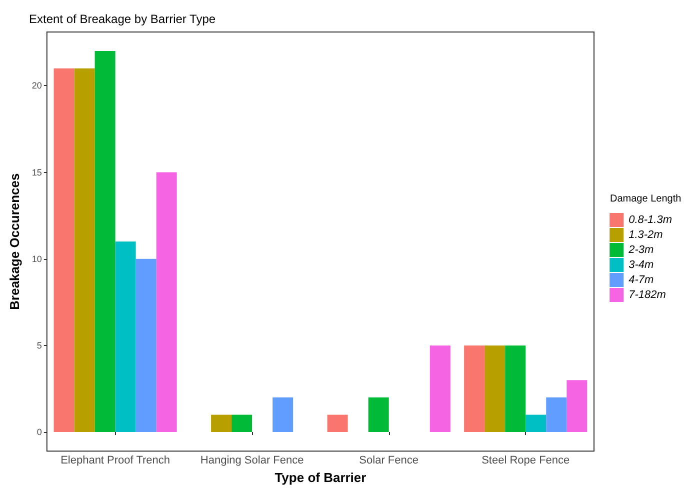  What do you see at coordinates (37, 259) in the screenshot?
I see `y-tick-label: 10` at bounding box center [37, 259].